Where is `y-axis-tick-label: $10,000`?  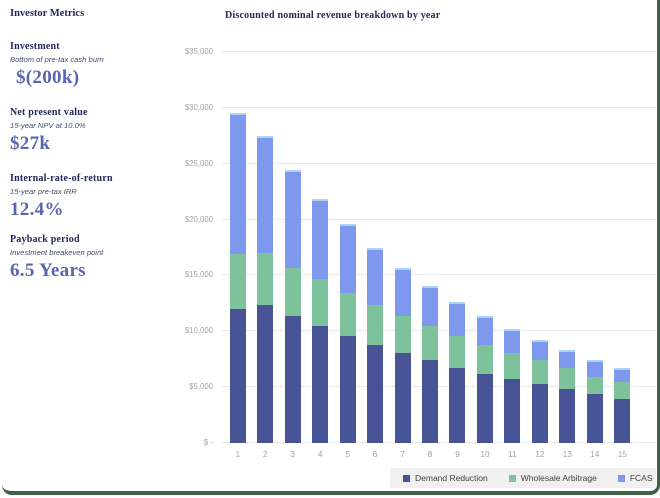 y-axis-tick-label: $10,000 is located at coordinates (198, 331).